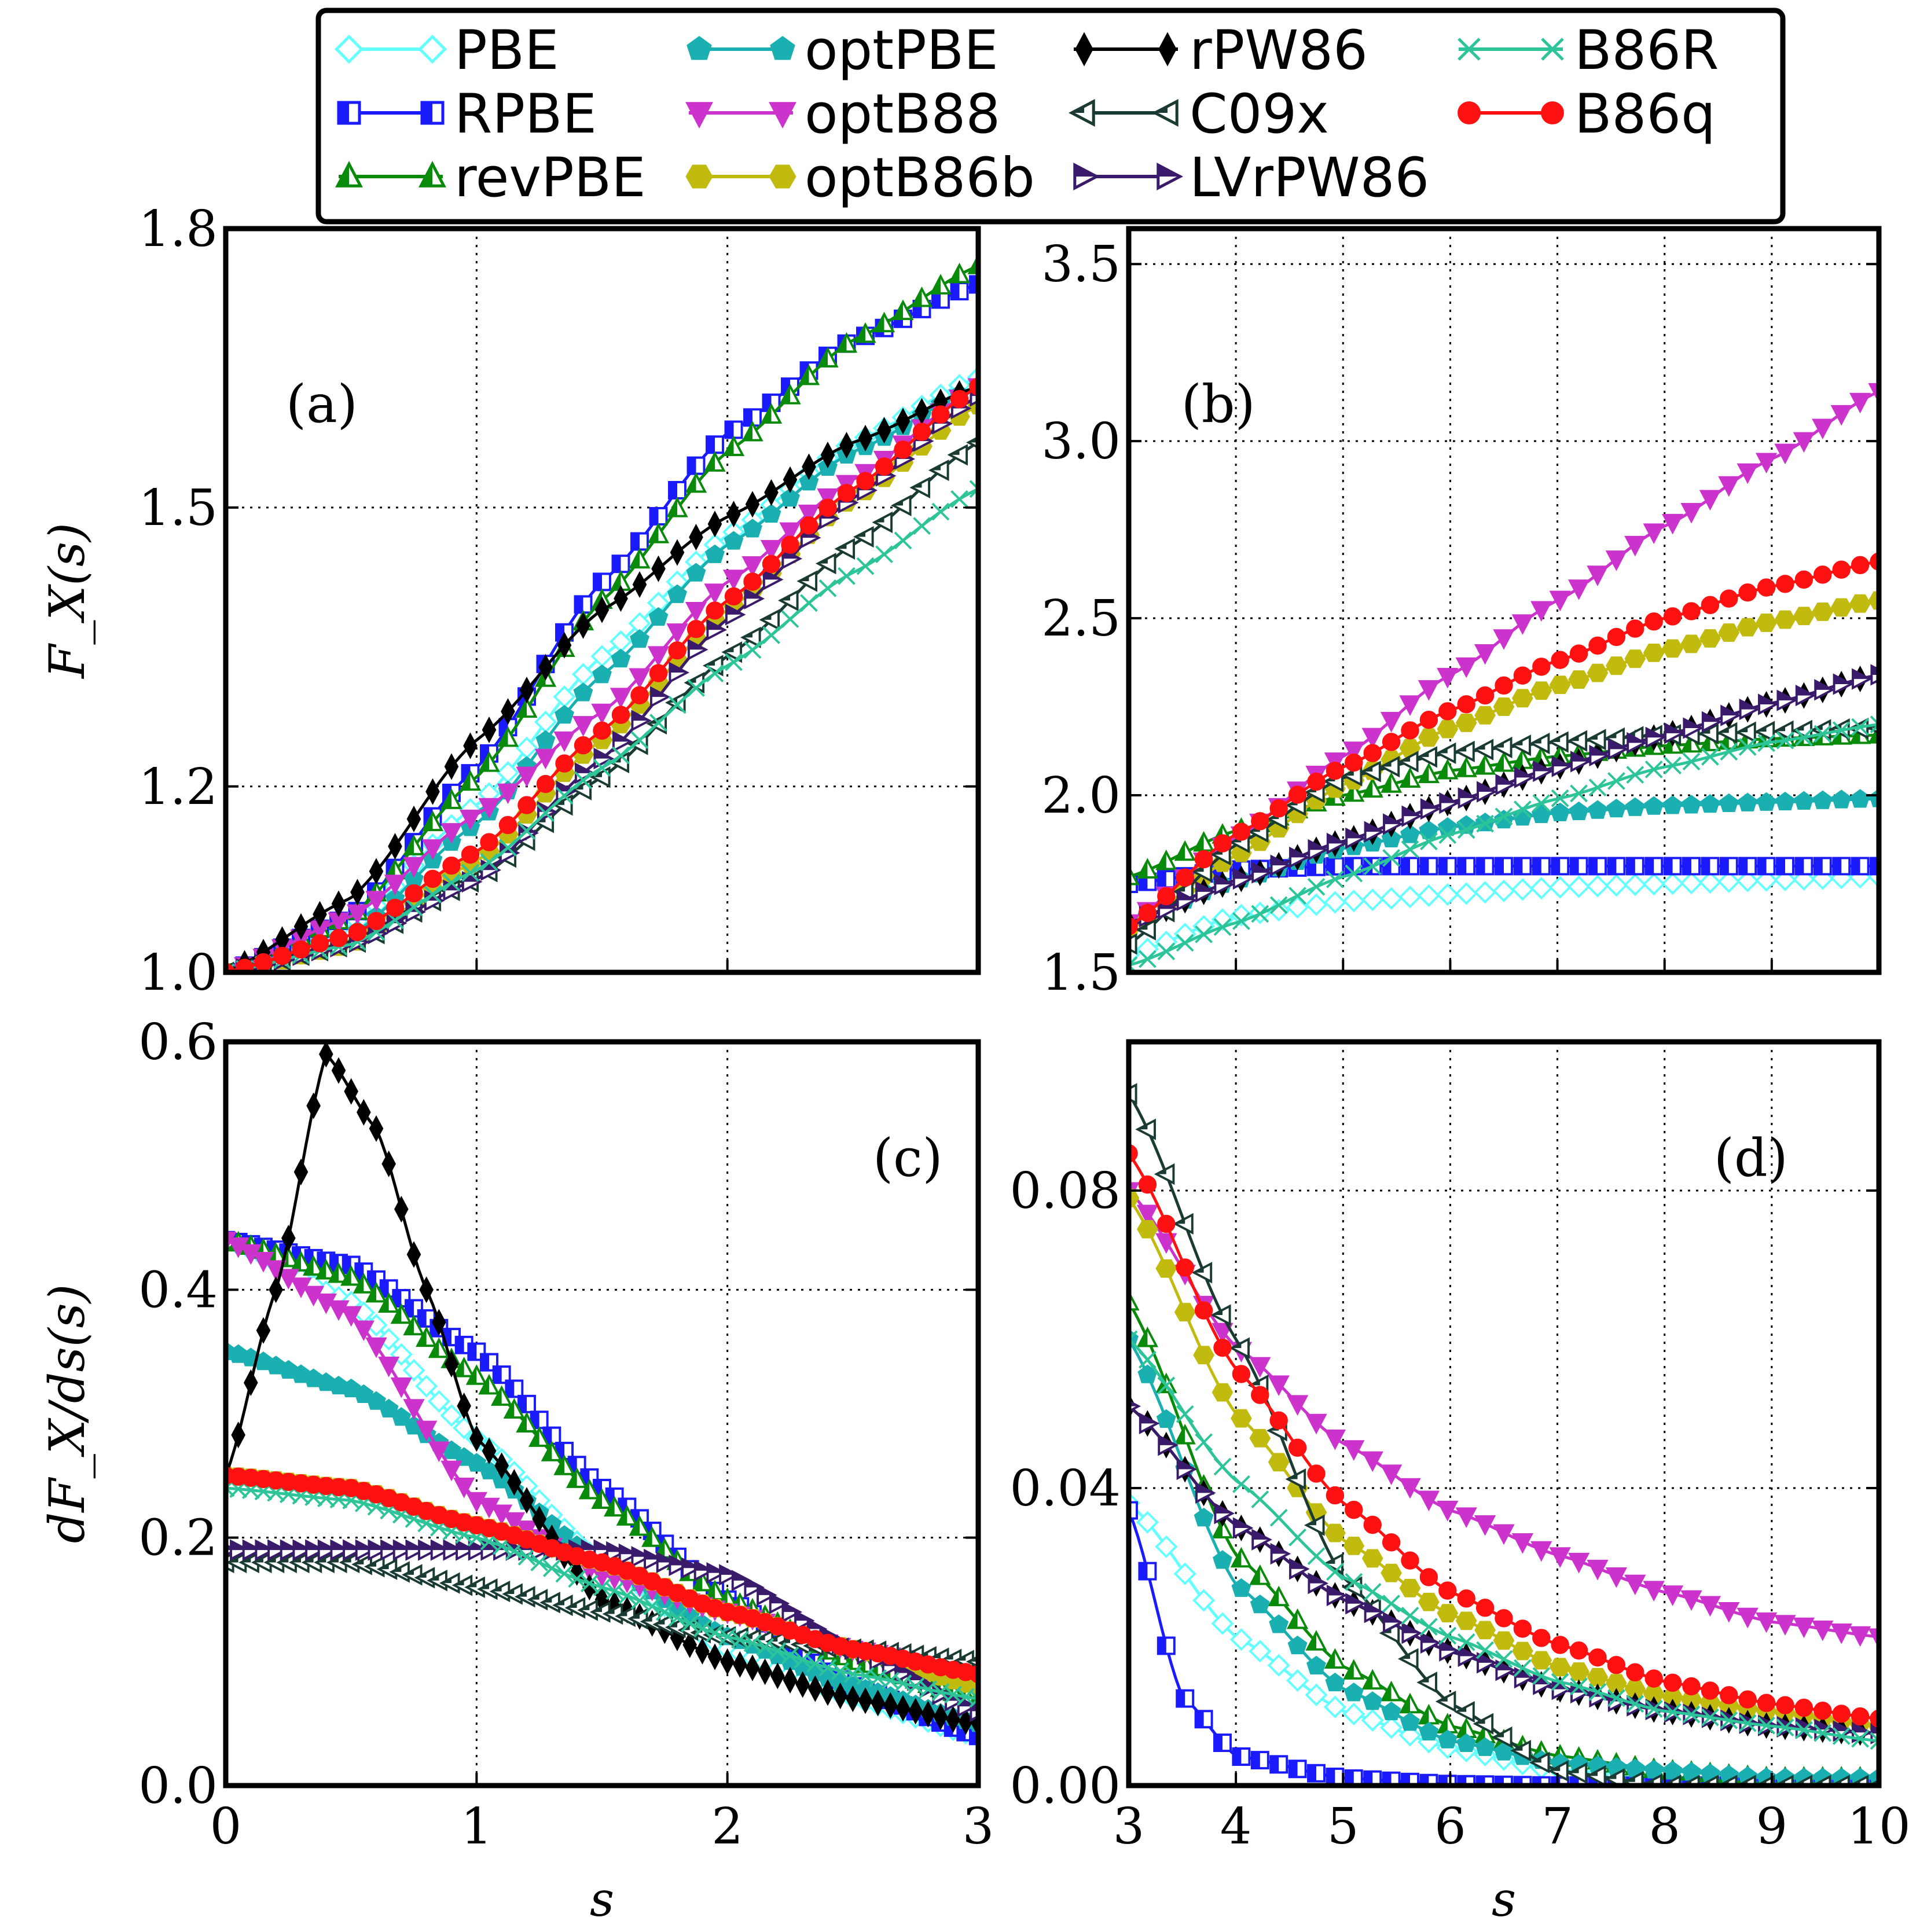  What do you see at coordinates (901, 50) in the screenshot?
I see `legend-label: optPBE` at bounding box center [901, 50].